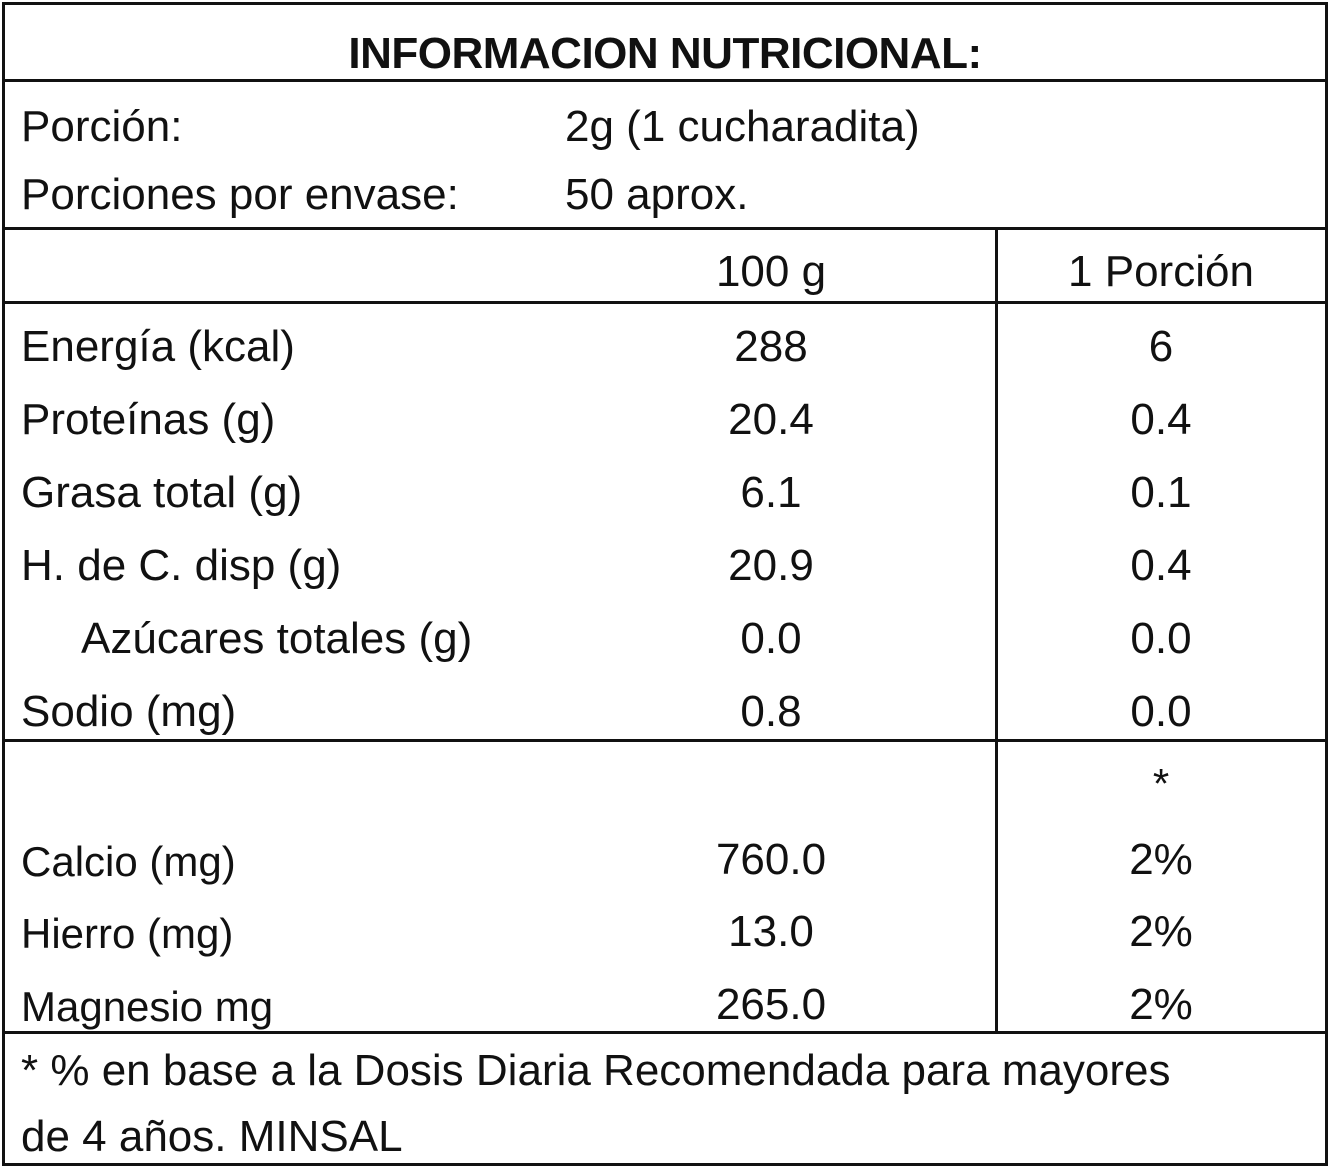 The height and width of the screenshot is (1170, 1332). I want to click on value-per-portion: 0.1, so click(1161, 492).